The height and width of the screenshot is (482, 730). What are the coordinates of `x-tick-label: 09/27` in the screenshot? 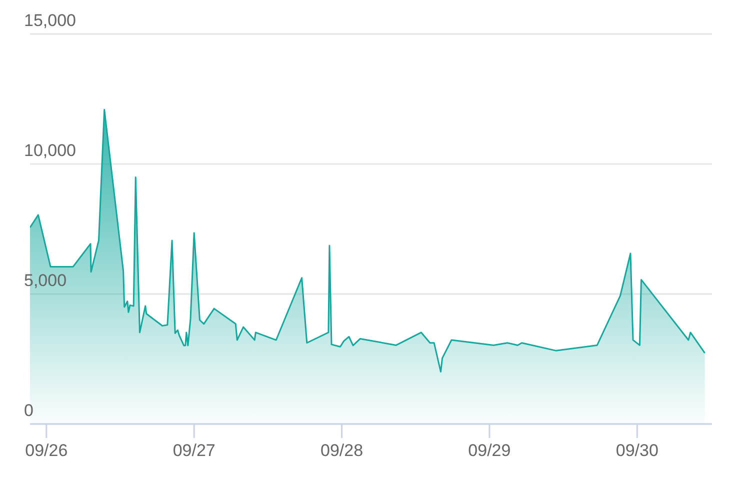 It's located at (194, 450).